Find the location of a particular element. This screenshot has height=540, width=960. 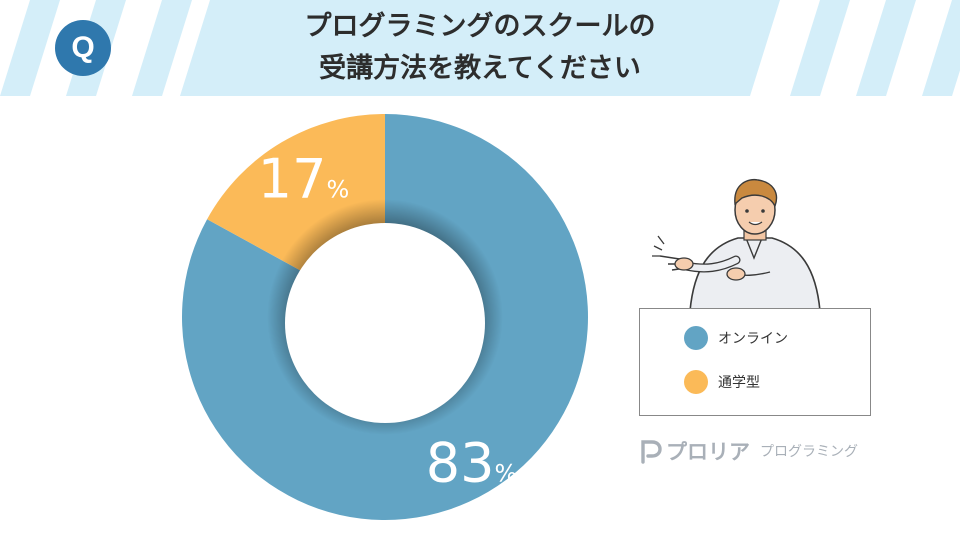

brand-logo: プロリア プログラミング is located at coordinates (749, 451).